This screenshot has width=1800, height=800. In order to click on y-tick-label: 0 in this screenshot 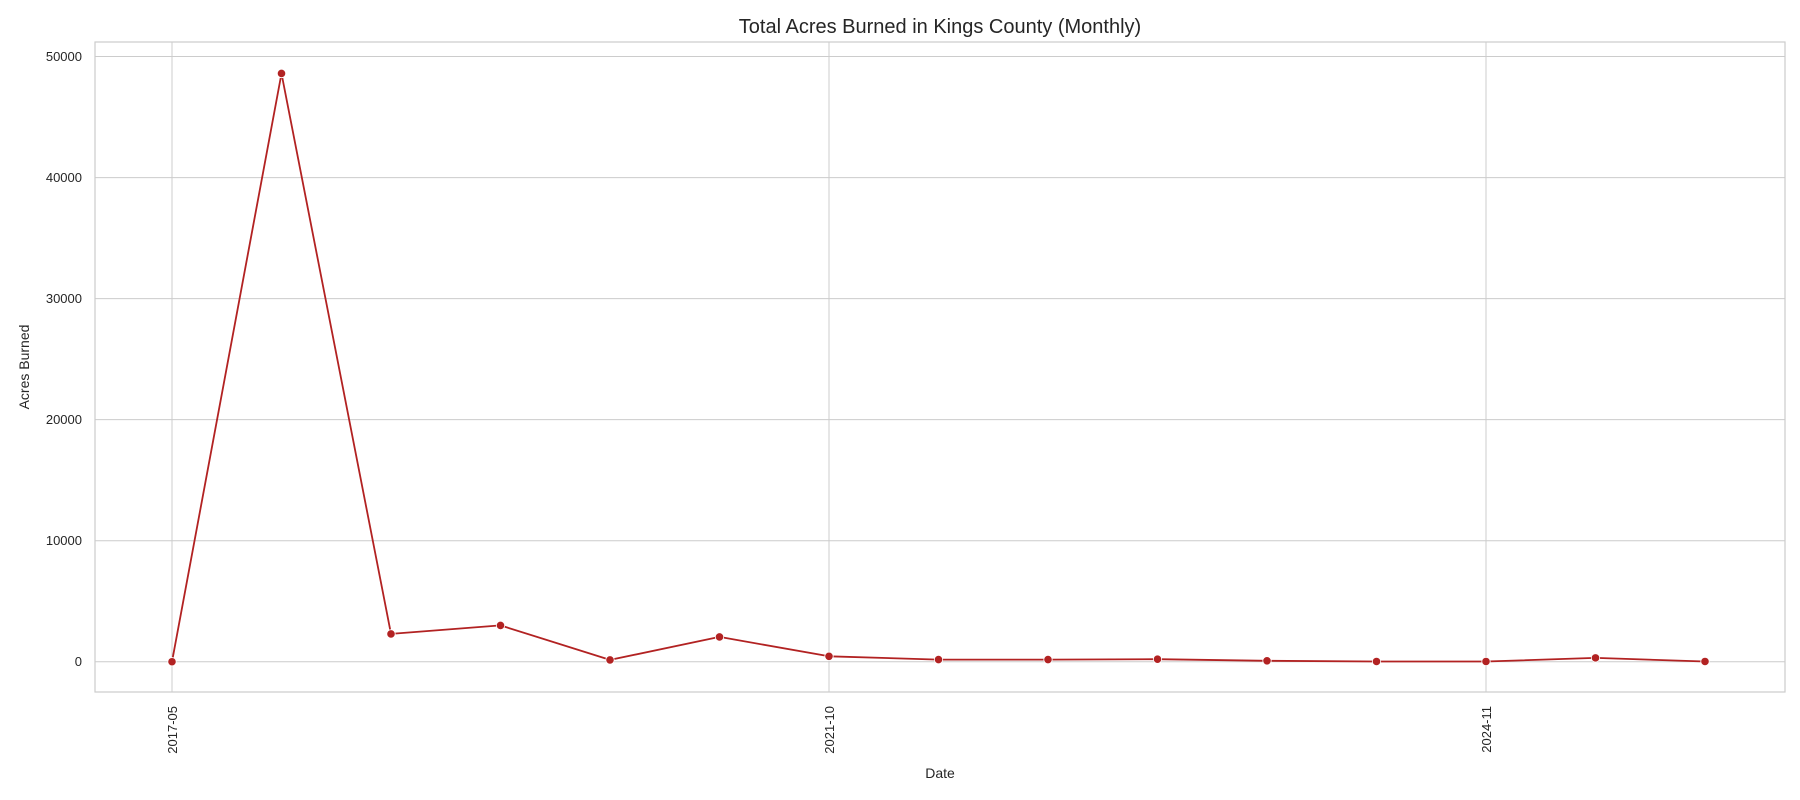, I will do `click(78, 661)`.